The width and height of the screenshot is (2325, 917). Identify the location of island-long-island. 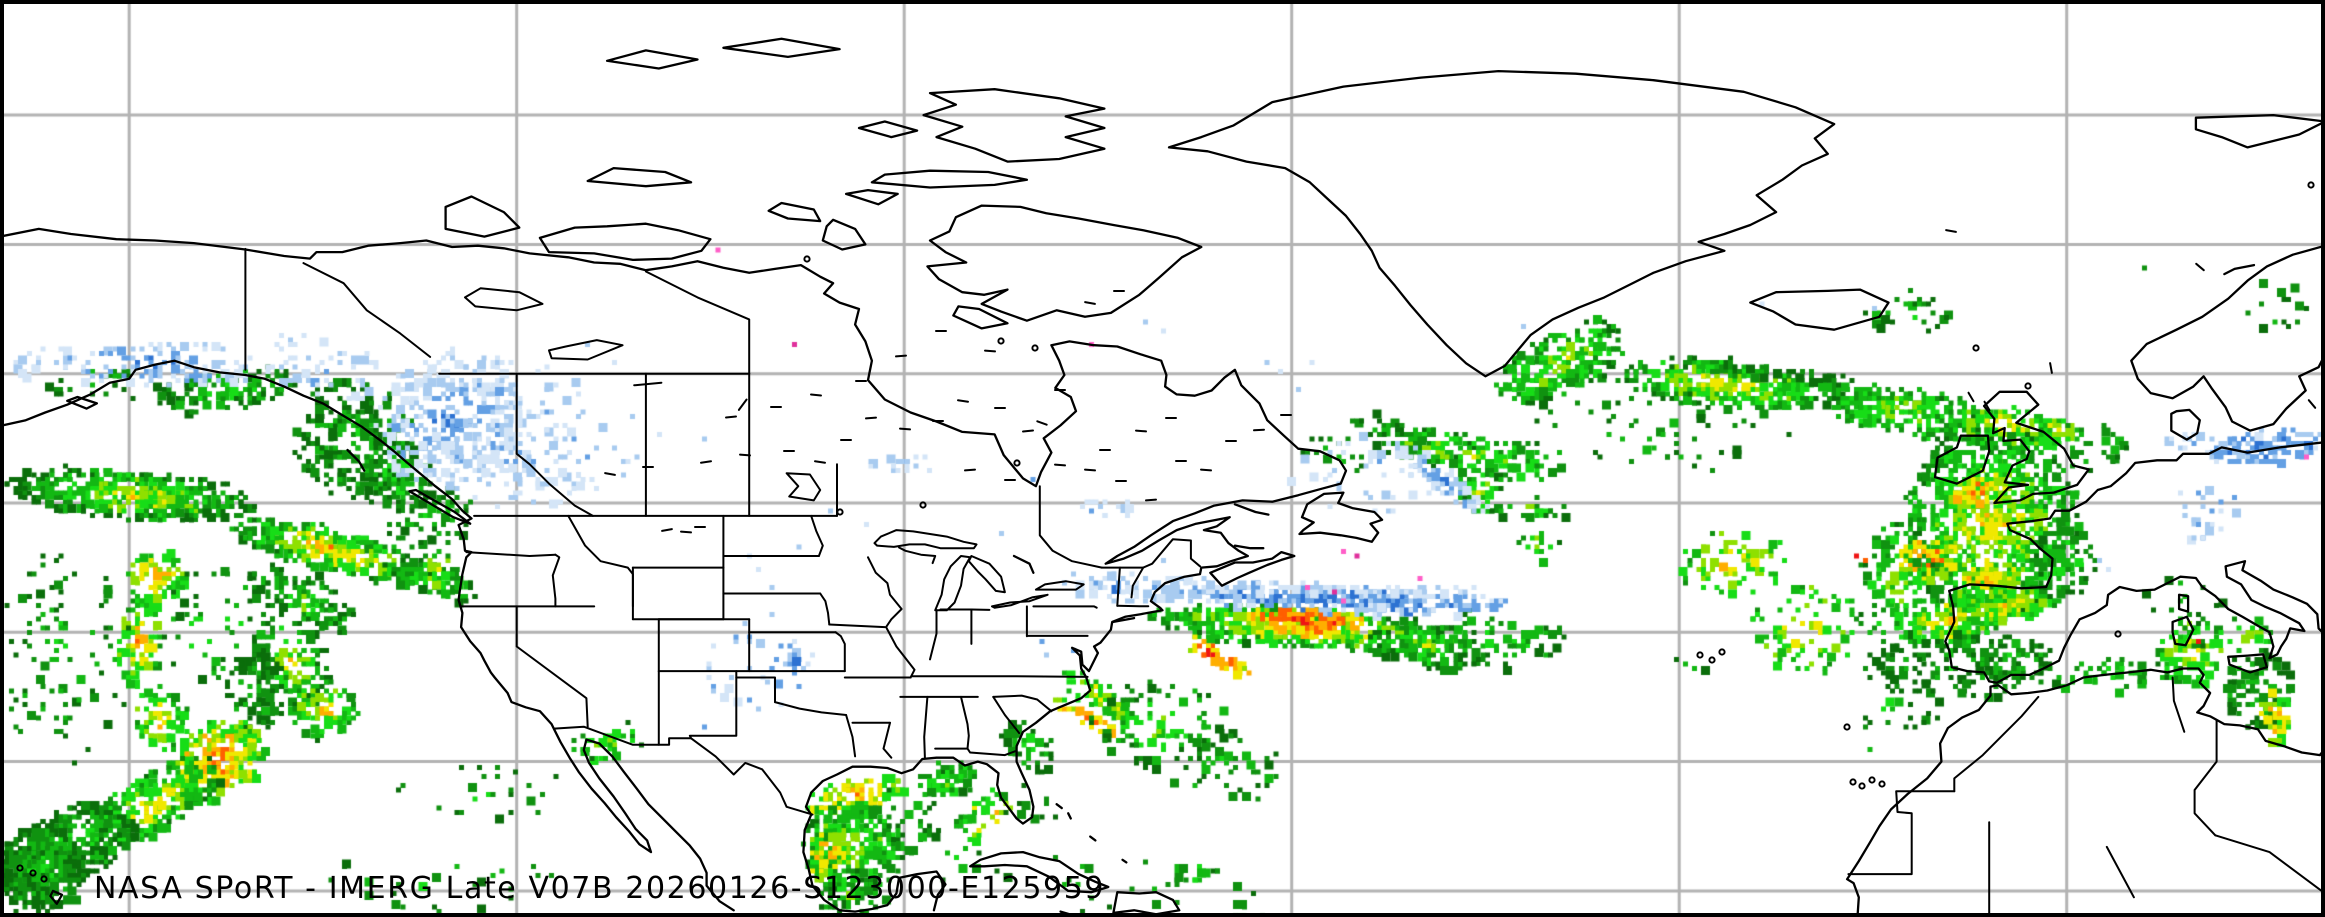
(1124, 620).